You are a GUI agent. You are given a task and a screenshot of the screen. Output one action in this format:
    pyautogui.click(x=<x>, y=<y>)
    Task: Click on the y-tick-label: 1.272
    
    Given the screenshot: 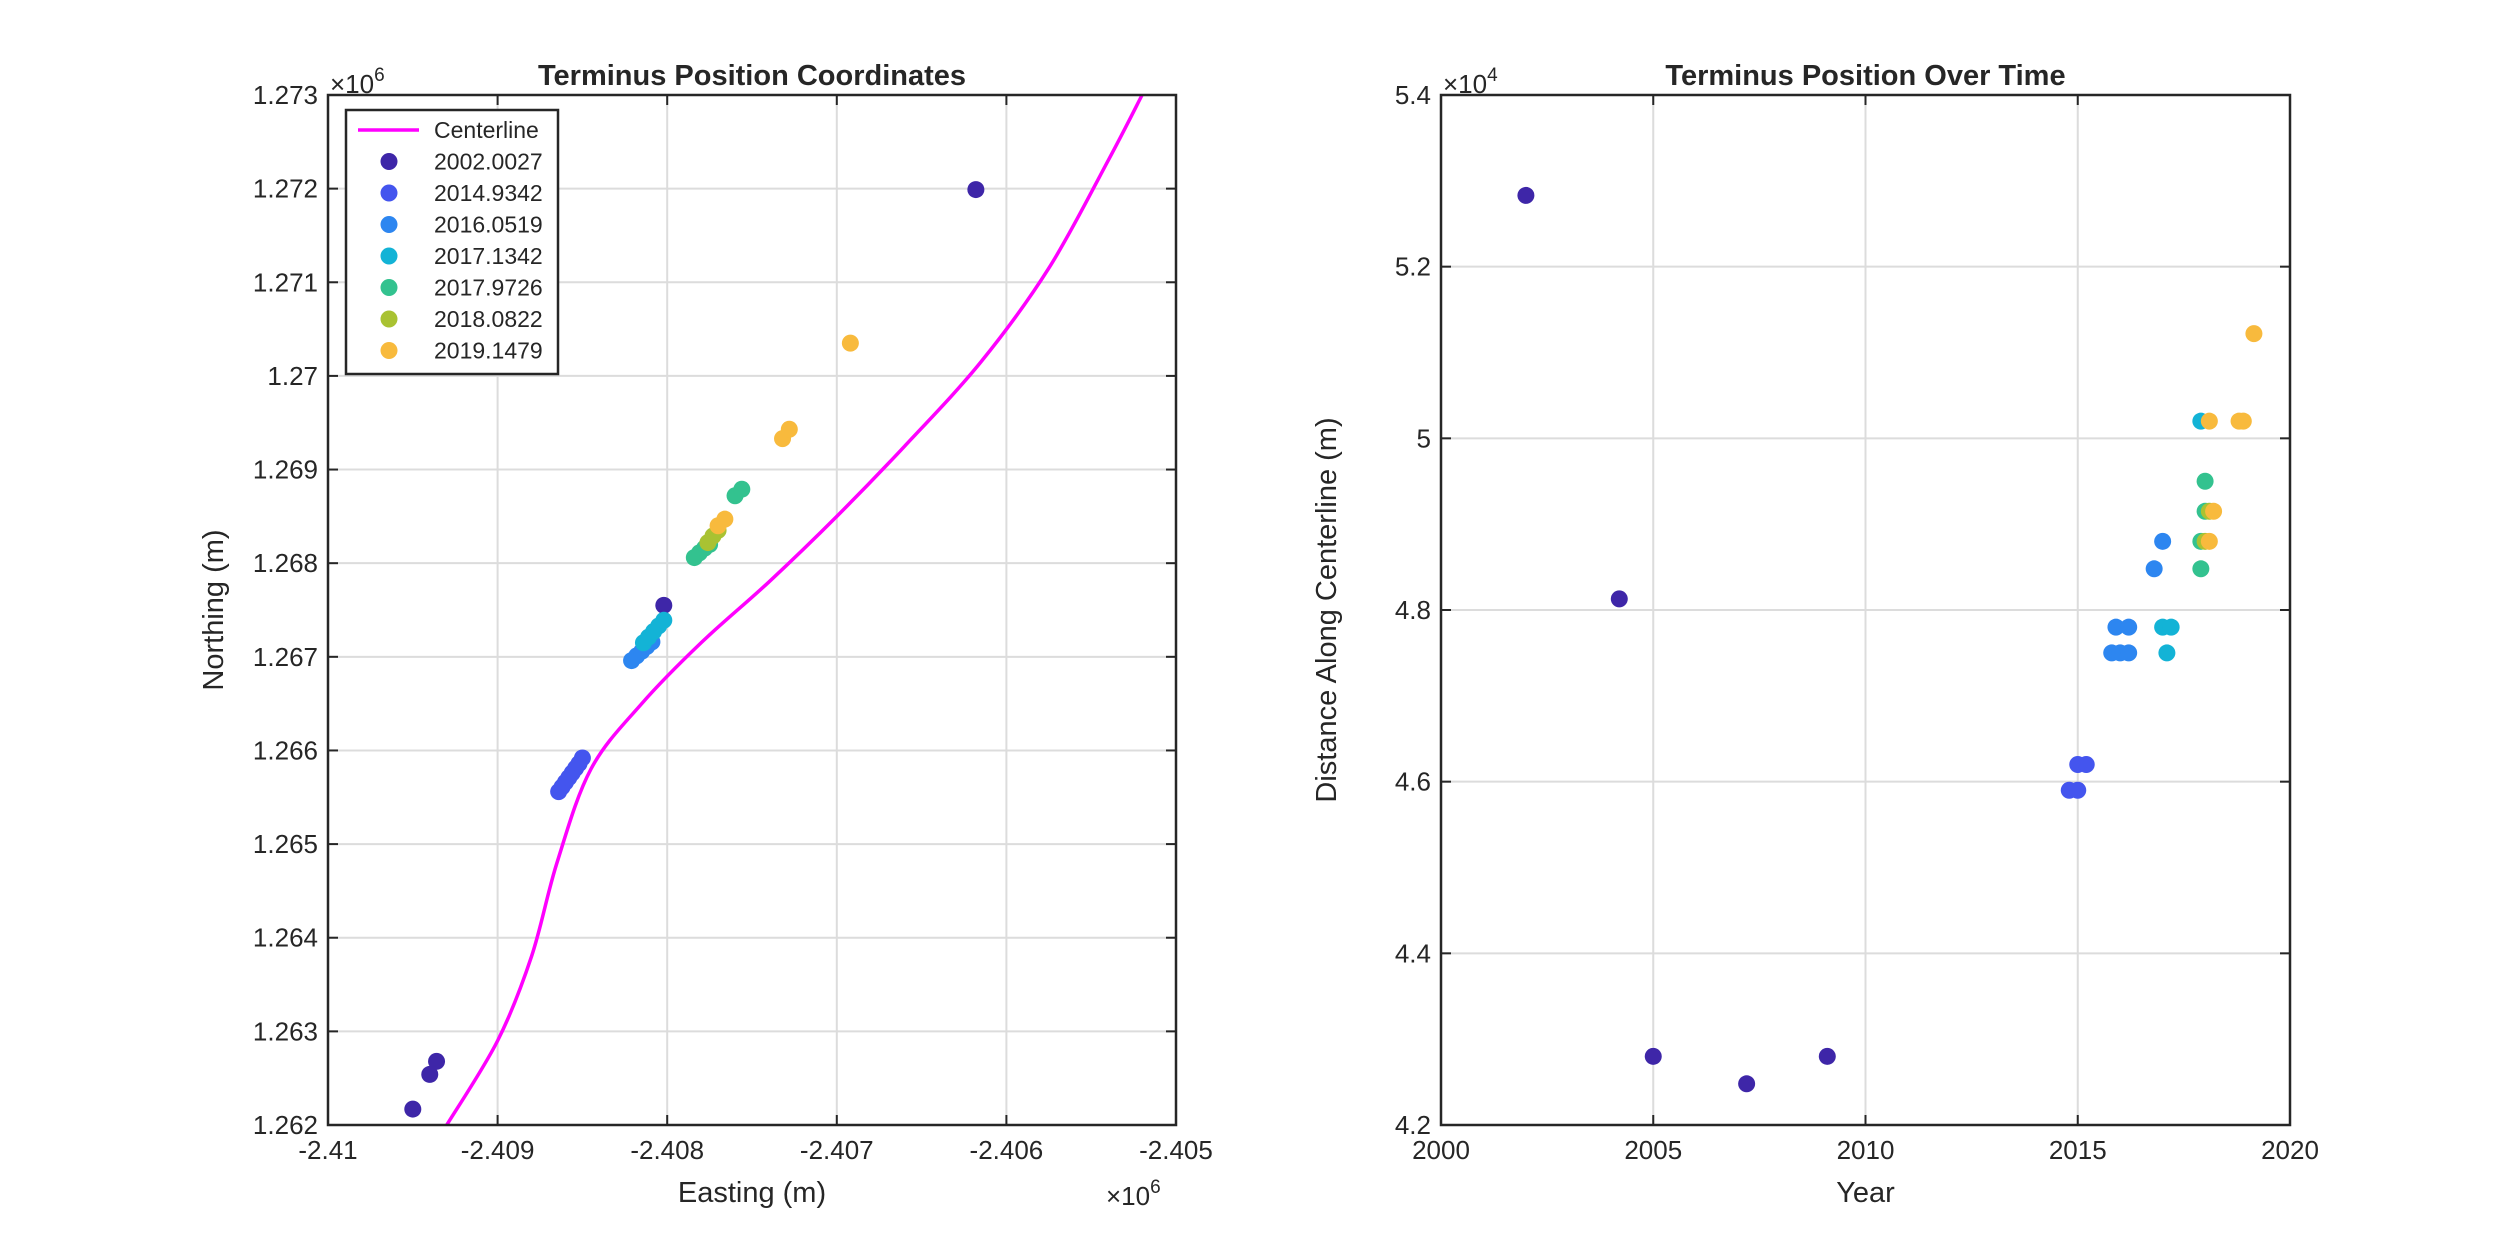 What is the action you would take?
    pyautogui.click(x=285, y=189)
    